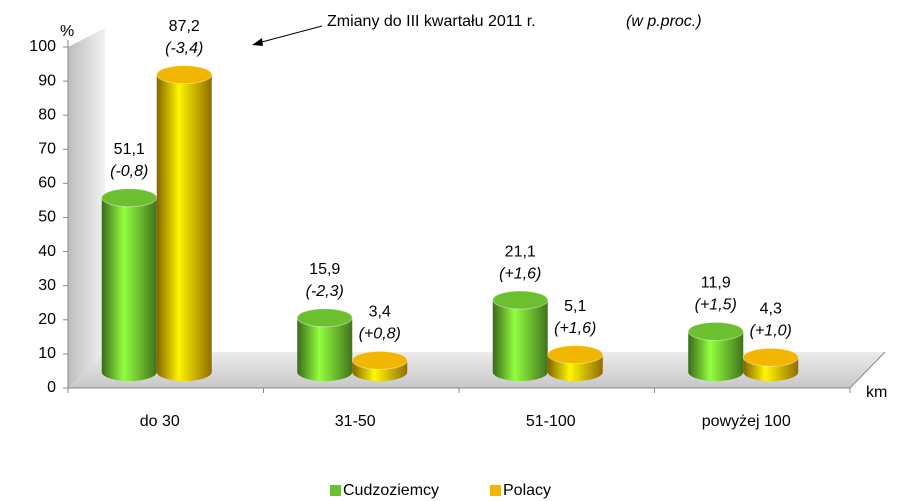  What do you see at coordinates (160, 421) in the screenshot?
I see `x-tick-label: do 30` at bounding box center [160, 421].